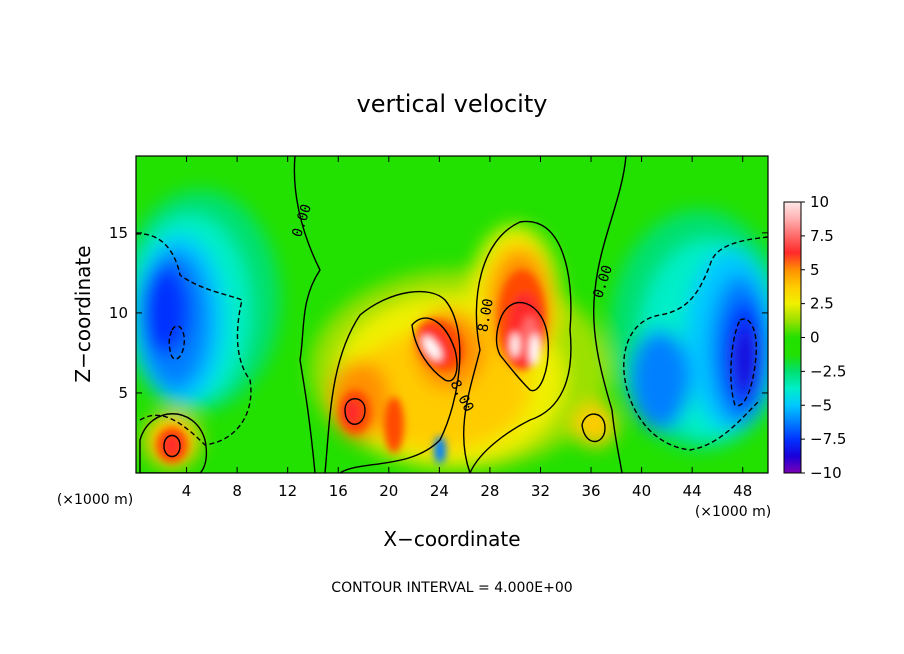 The height and width of the screenshot is (654, 904). Describe the element at coordinates (172, 446) in the screenshot. I see `contour-8-d` at that location.